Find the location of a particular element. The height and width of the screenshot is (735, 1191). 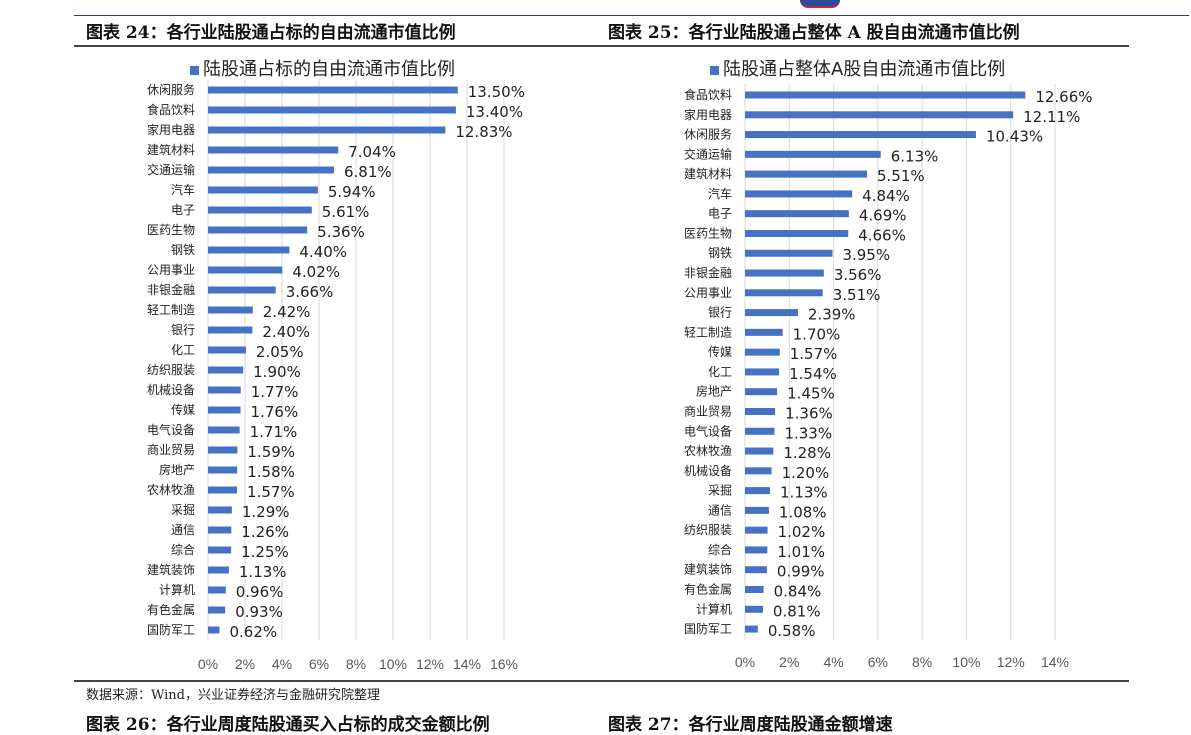

data-label: 0.84% is located at coordinates (798, 592).